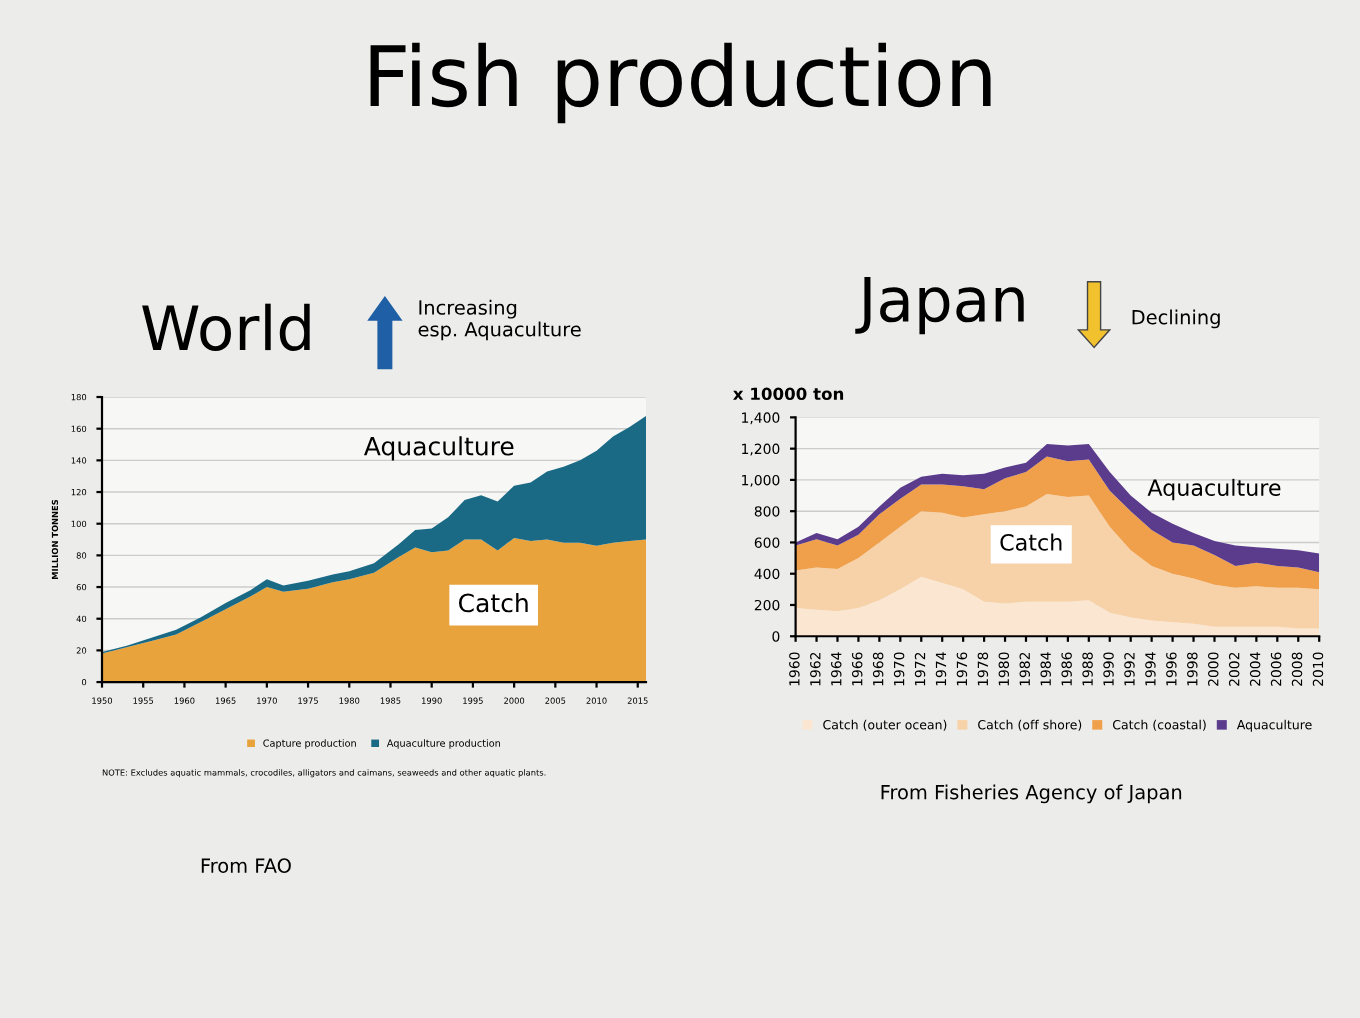  I want to click on chart-title: Japan, so click(939, 305).